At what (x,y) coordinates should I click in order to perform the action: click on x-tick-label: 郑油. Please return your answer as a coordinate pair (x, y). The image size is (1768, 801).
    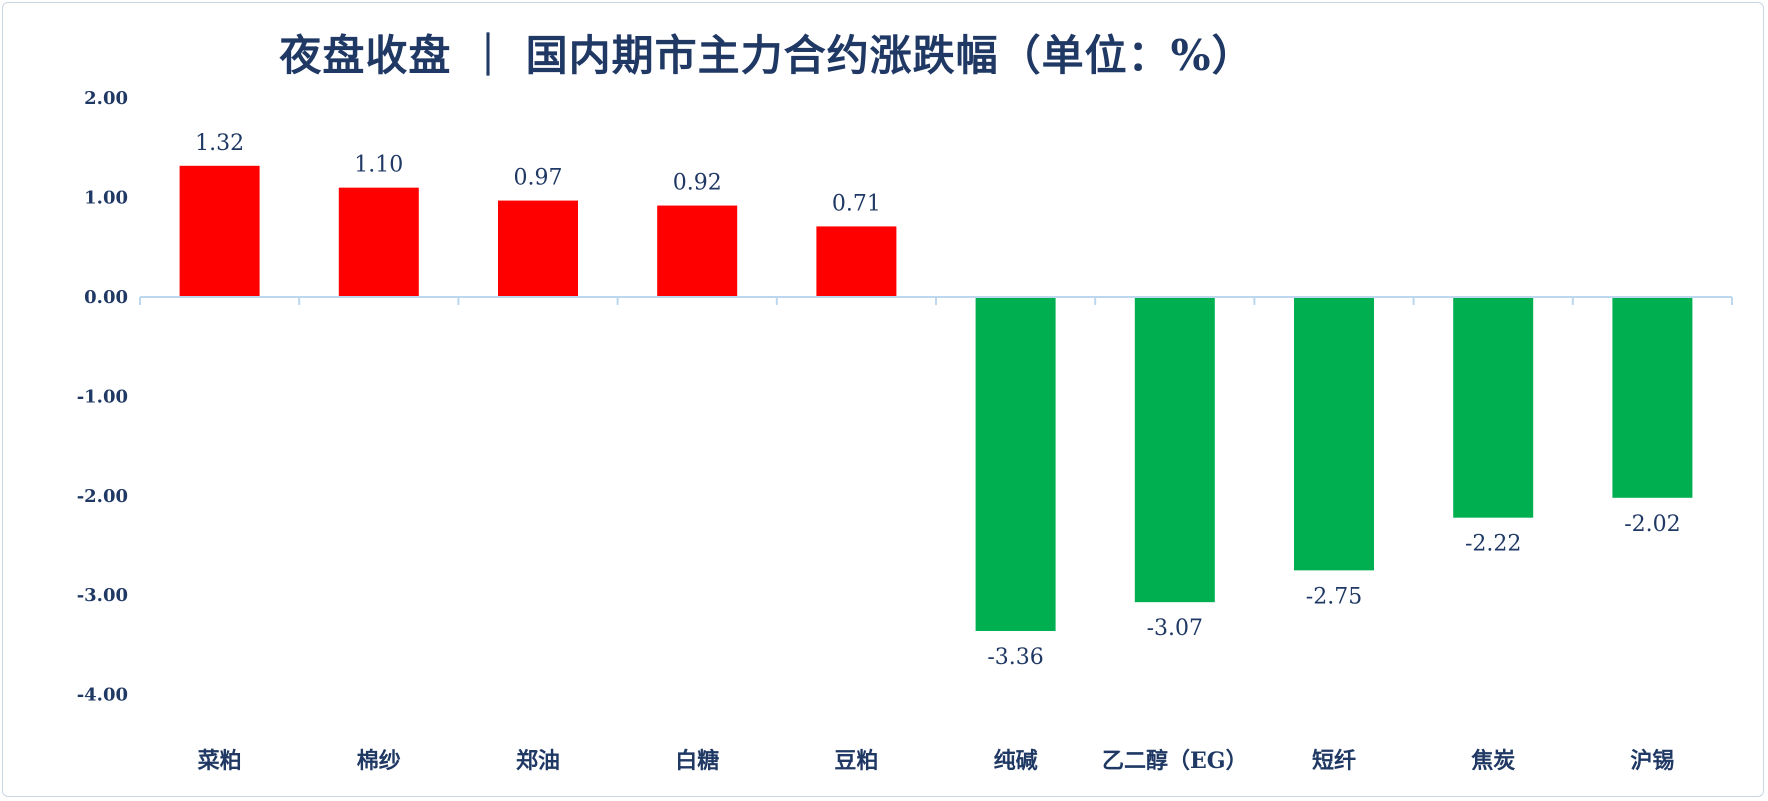
    Looking at the image, I should click on (538, 761).